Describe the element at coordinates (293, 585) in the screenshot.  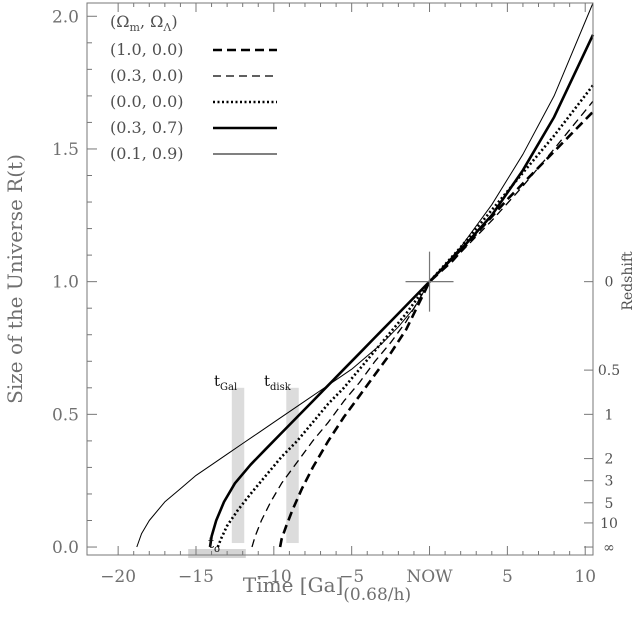
I see `x-axis-title: Time [Ga]` at that location.